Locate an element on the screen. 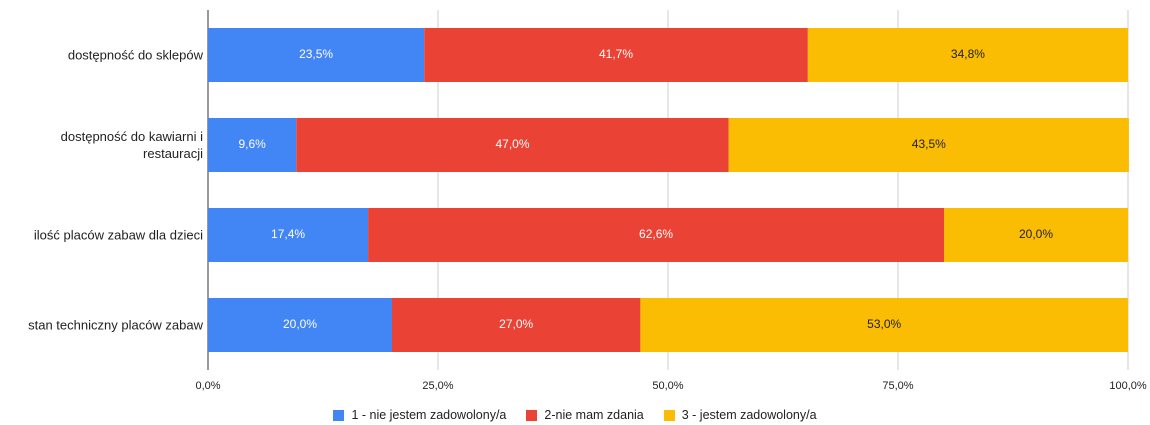 The width and height of the screenshot is (1150, 425). y-tick-label: stan techniczny placów zabaw is located at coordinates (115, 325).